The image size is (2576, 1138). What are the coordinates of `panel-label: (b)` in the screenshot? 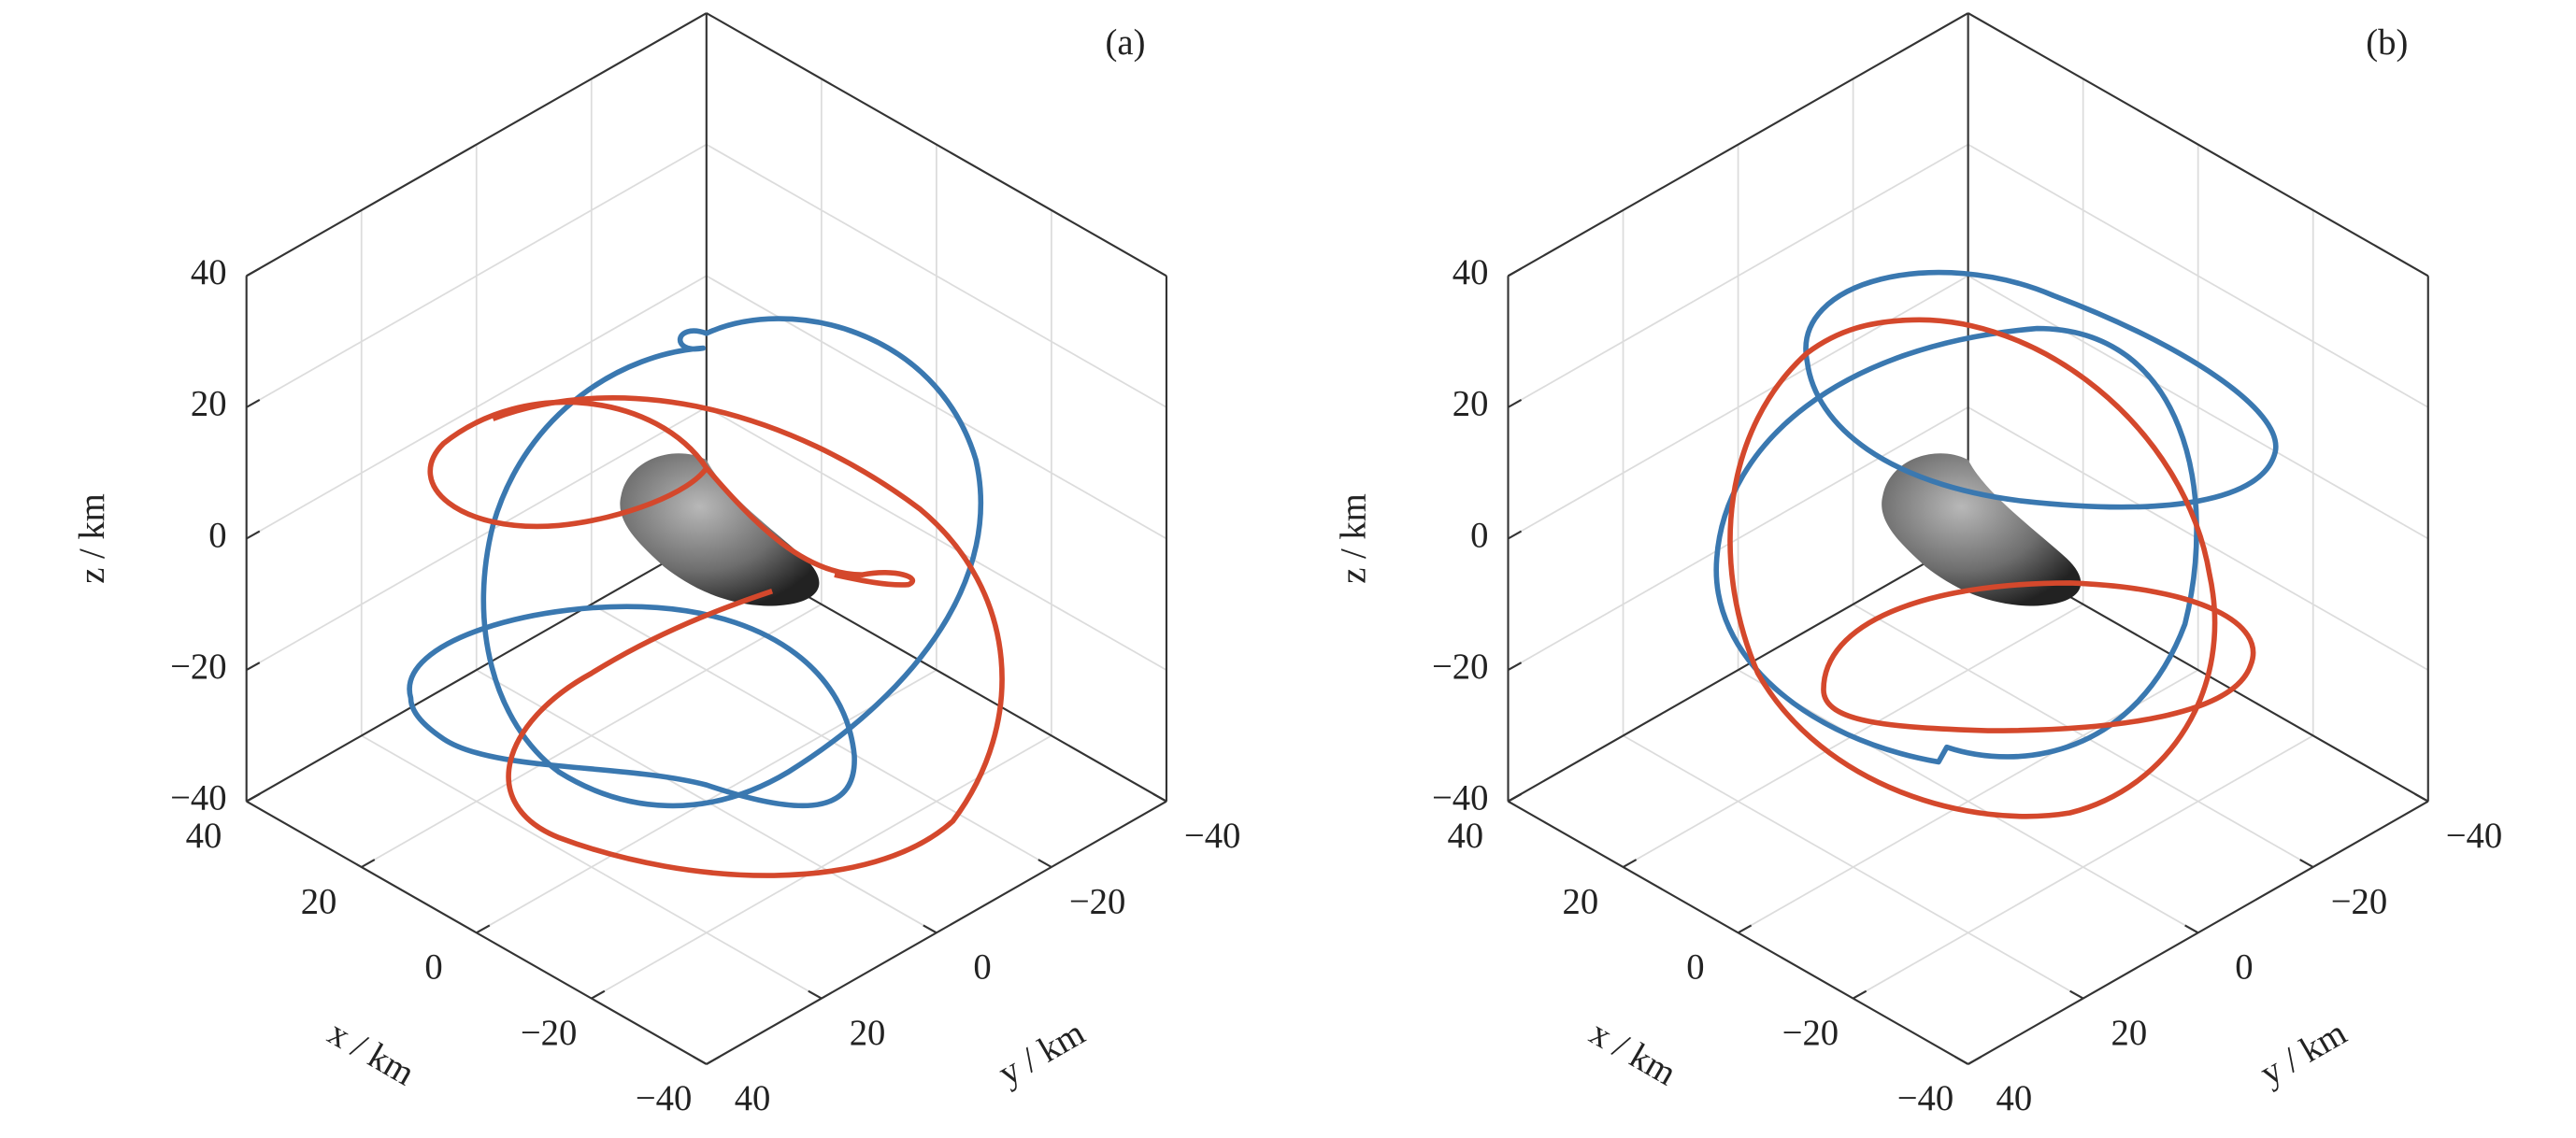 It's located at (2387, 43).